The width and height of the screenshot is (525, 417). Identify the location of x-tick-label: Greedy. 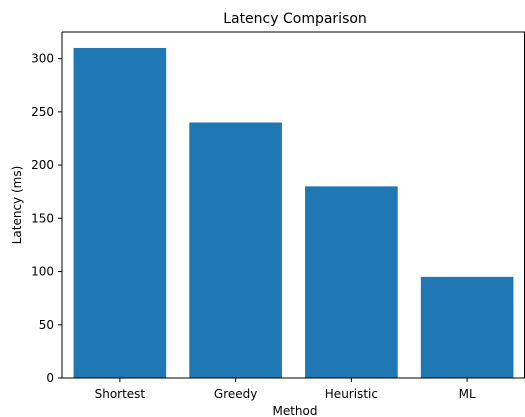
(235, 394).